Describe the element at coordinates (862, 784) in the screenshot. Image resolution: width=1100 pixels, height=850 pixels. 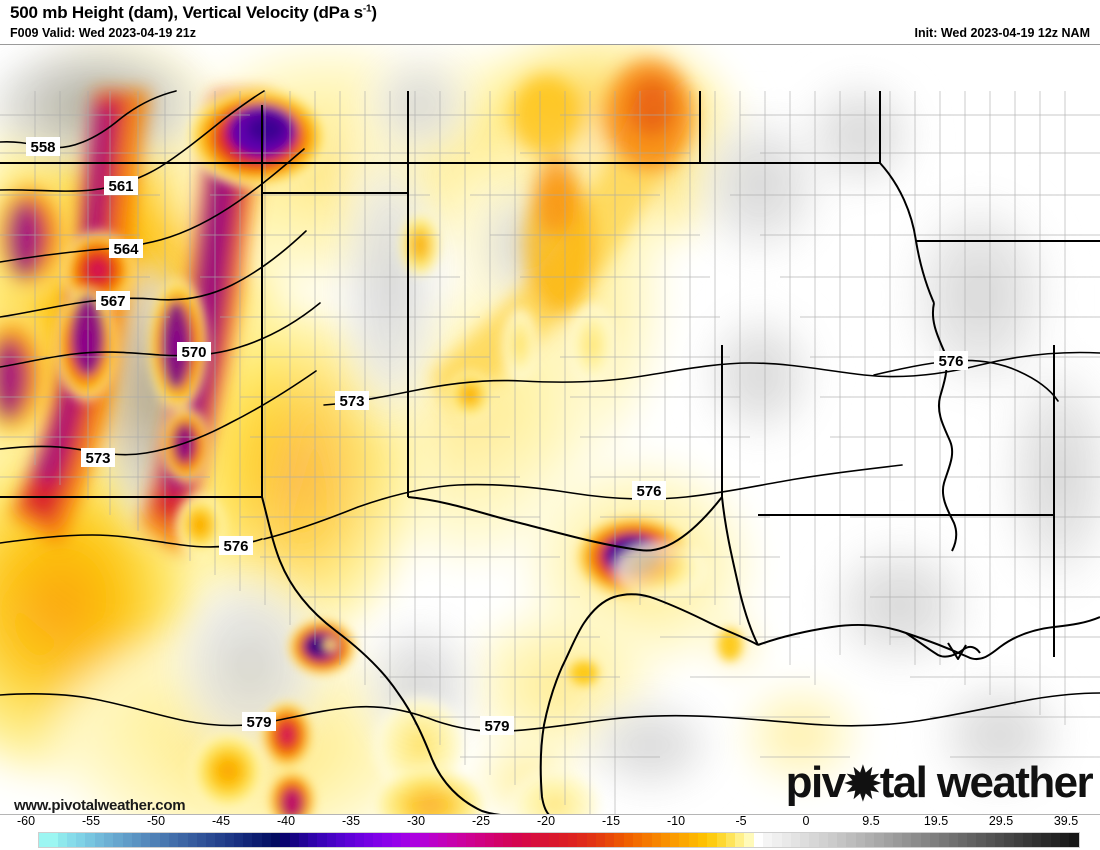
I see `gear-icon: ✹` at that location.